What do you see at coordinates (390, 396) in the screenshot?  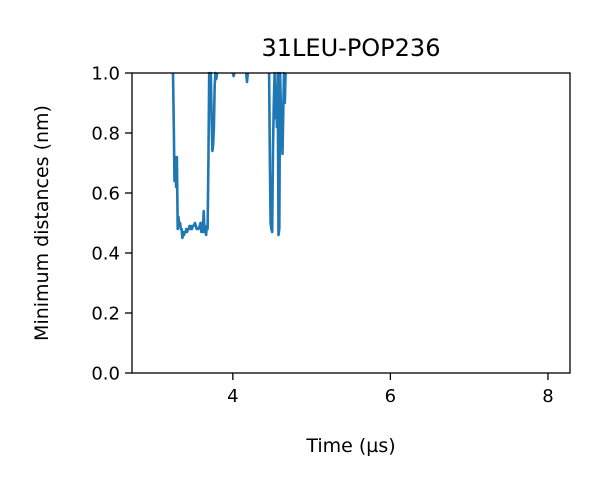 I see `x-tick-label: 6` at bounding box center [390, 396].